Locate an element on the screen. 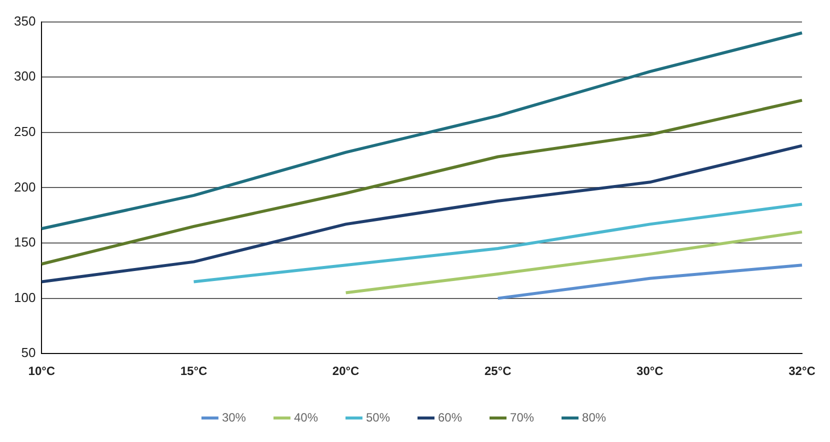 The image size is (830, 442). y-tick-label: 100 is located at coordinates (25, 297).